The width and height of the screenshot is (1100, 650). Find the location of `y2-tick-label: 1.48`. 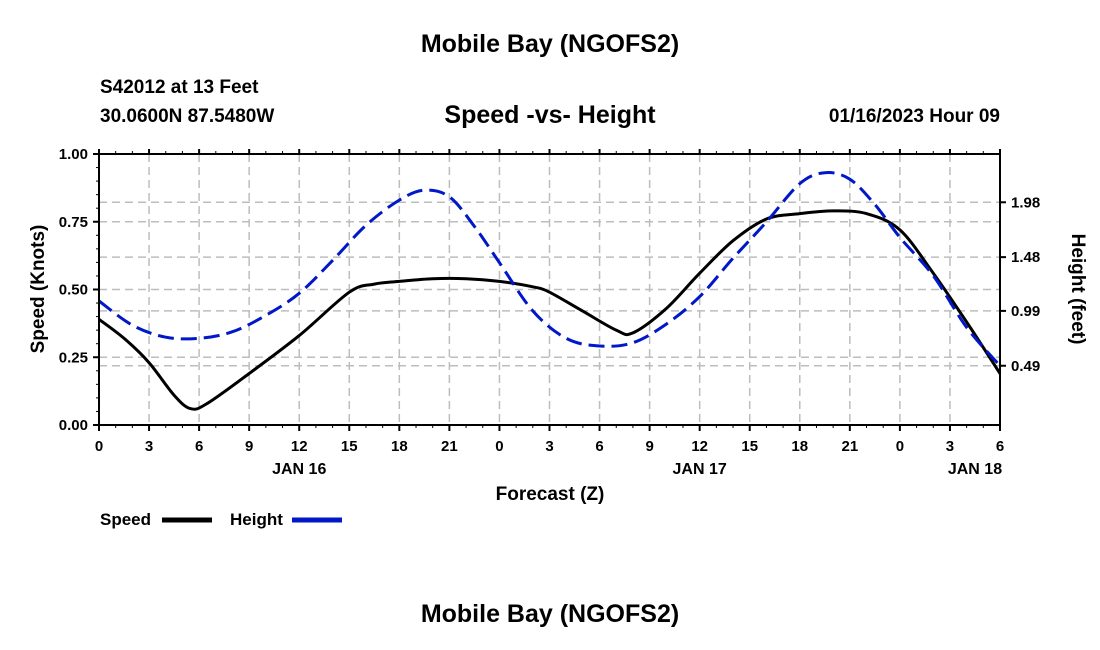

y2-tick-label: 1.48 is located at coordinates (1025, 257).